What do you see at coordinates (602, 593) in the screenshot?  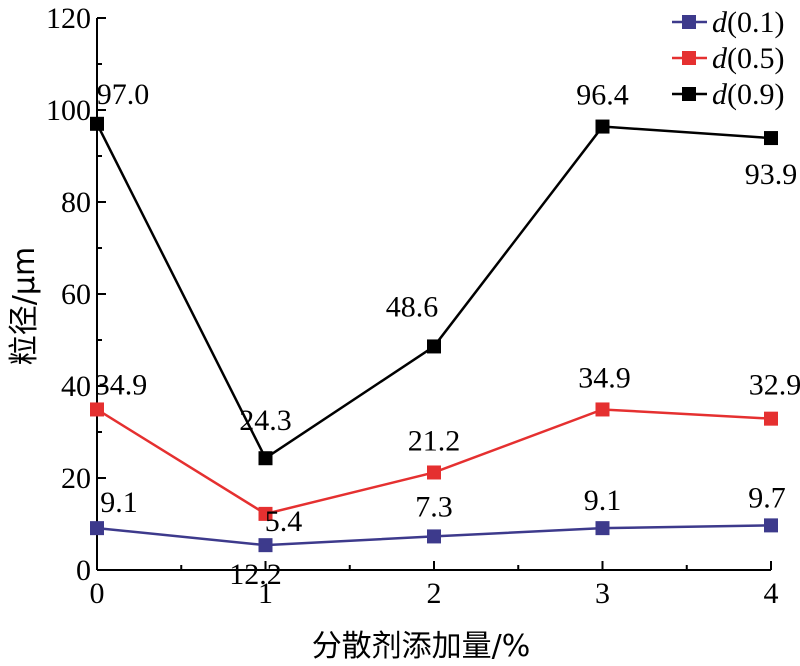 I see `x-tick-label: 3` at bounding box center [602, 593].